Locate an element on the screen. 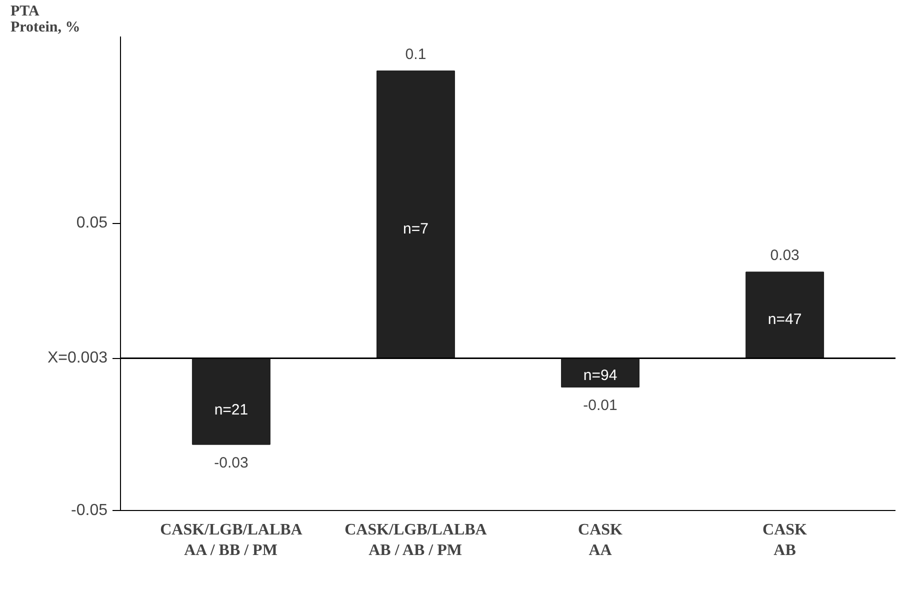  y-tick-label: X=0.003 is located at coordinates (77, 358).